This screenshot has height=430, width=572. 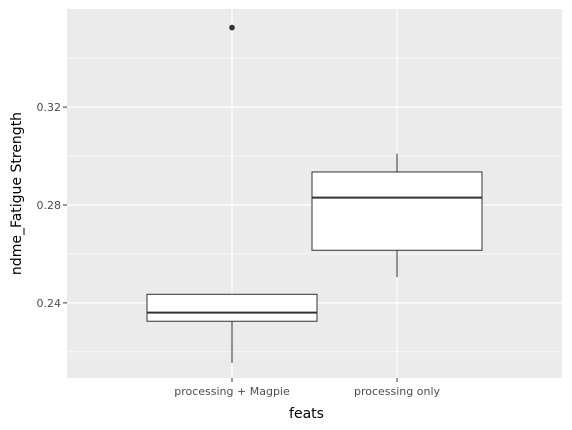 What do you see at coordinates (397, 391) in the screenshot?
I see `x-tick-label: processing only` at bounding box center [397, 391].